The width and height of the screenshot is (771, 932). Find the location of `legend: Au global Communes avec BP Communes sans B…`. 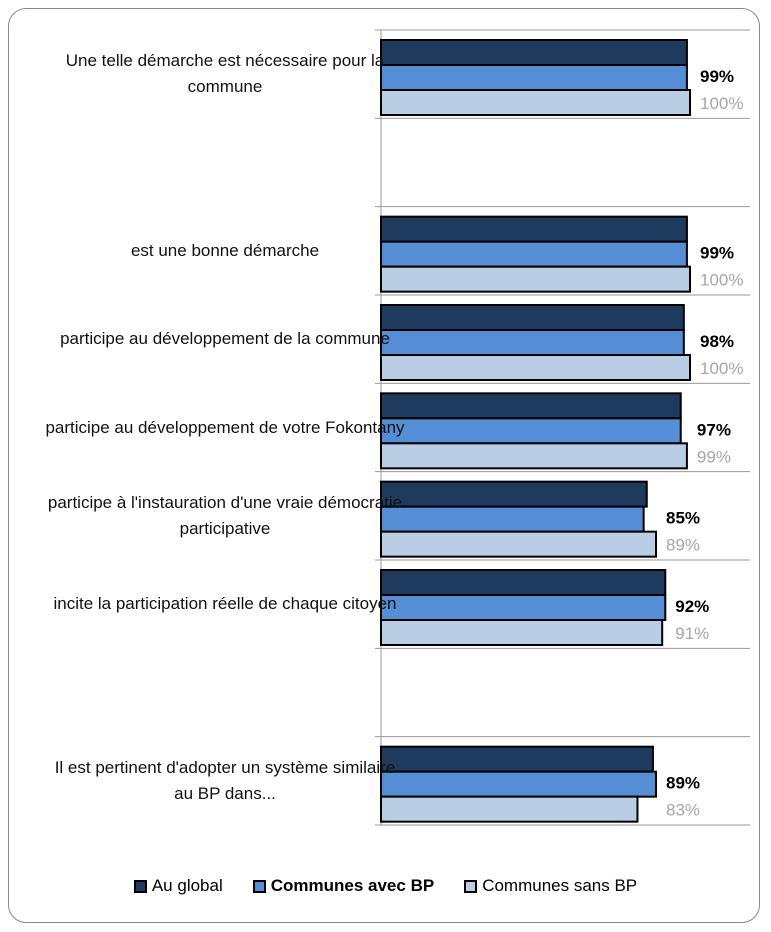

legend: Au global Communes avec BP Communes sans B… is located at coordinates (385, 886).